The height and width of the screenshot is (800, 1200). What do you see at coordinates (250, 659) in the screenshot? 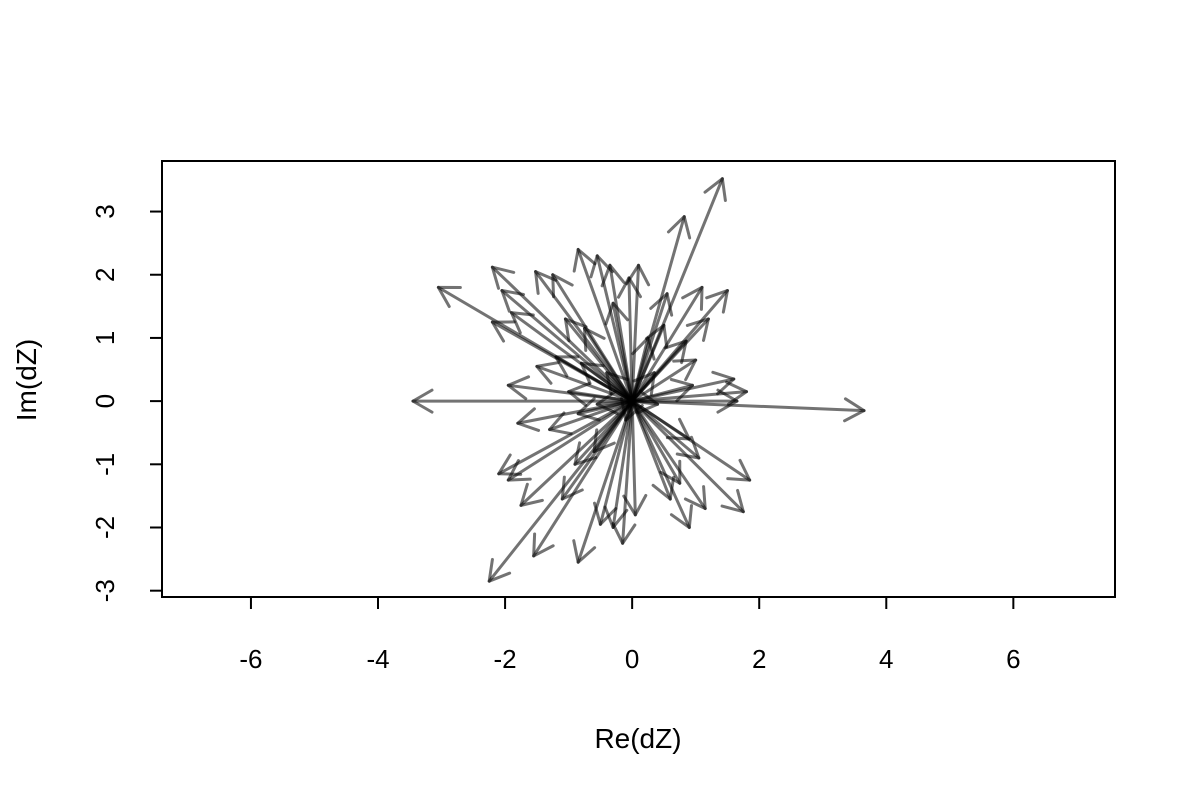
I see `x-tick-label: -6` at bounding box center [250, 659].